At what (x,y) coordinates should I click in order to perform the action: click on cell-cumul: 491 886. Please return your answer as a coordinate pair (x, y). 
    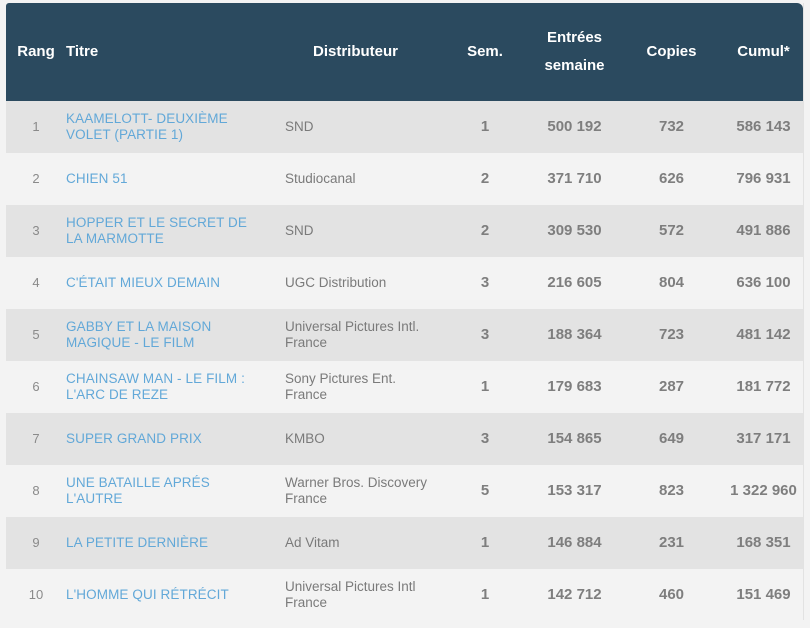
    Looking at the image, I should click on (763, 230).